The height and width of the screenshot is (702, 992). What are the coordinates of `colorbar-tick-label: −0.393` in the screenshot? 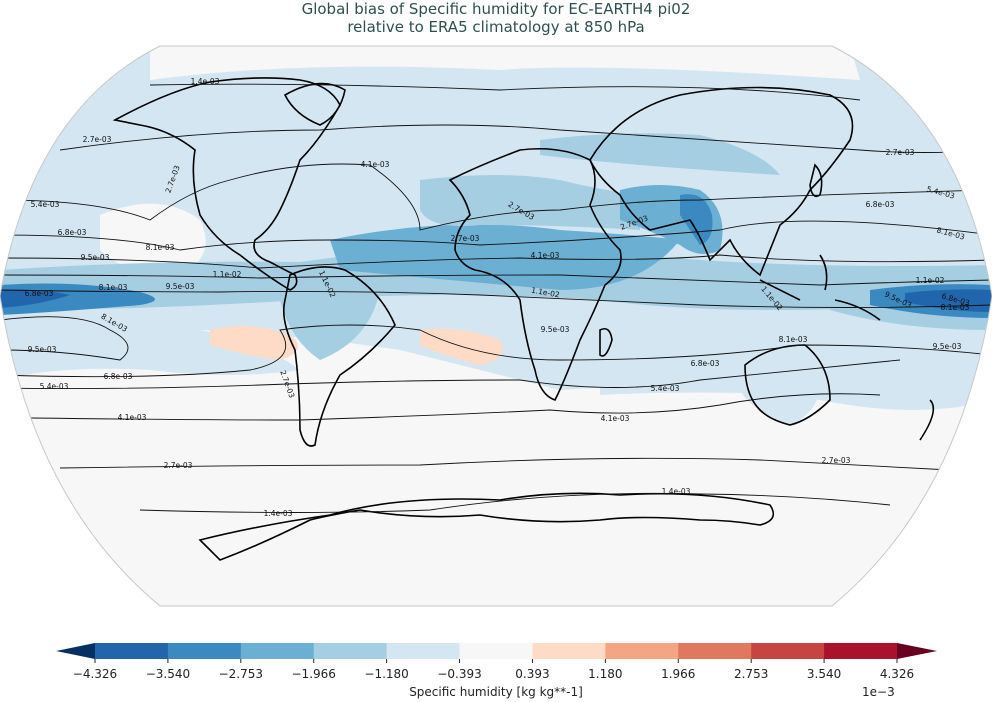 It's located at (459, 674).